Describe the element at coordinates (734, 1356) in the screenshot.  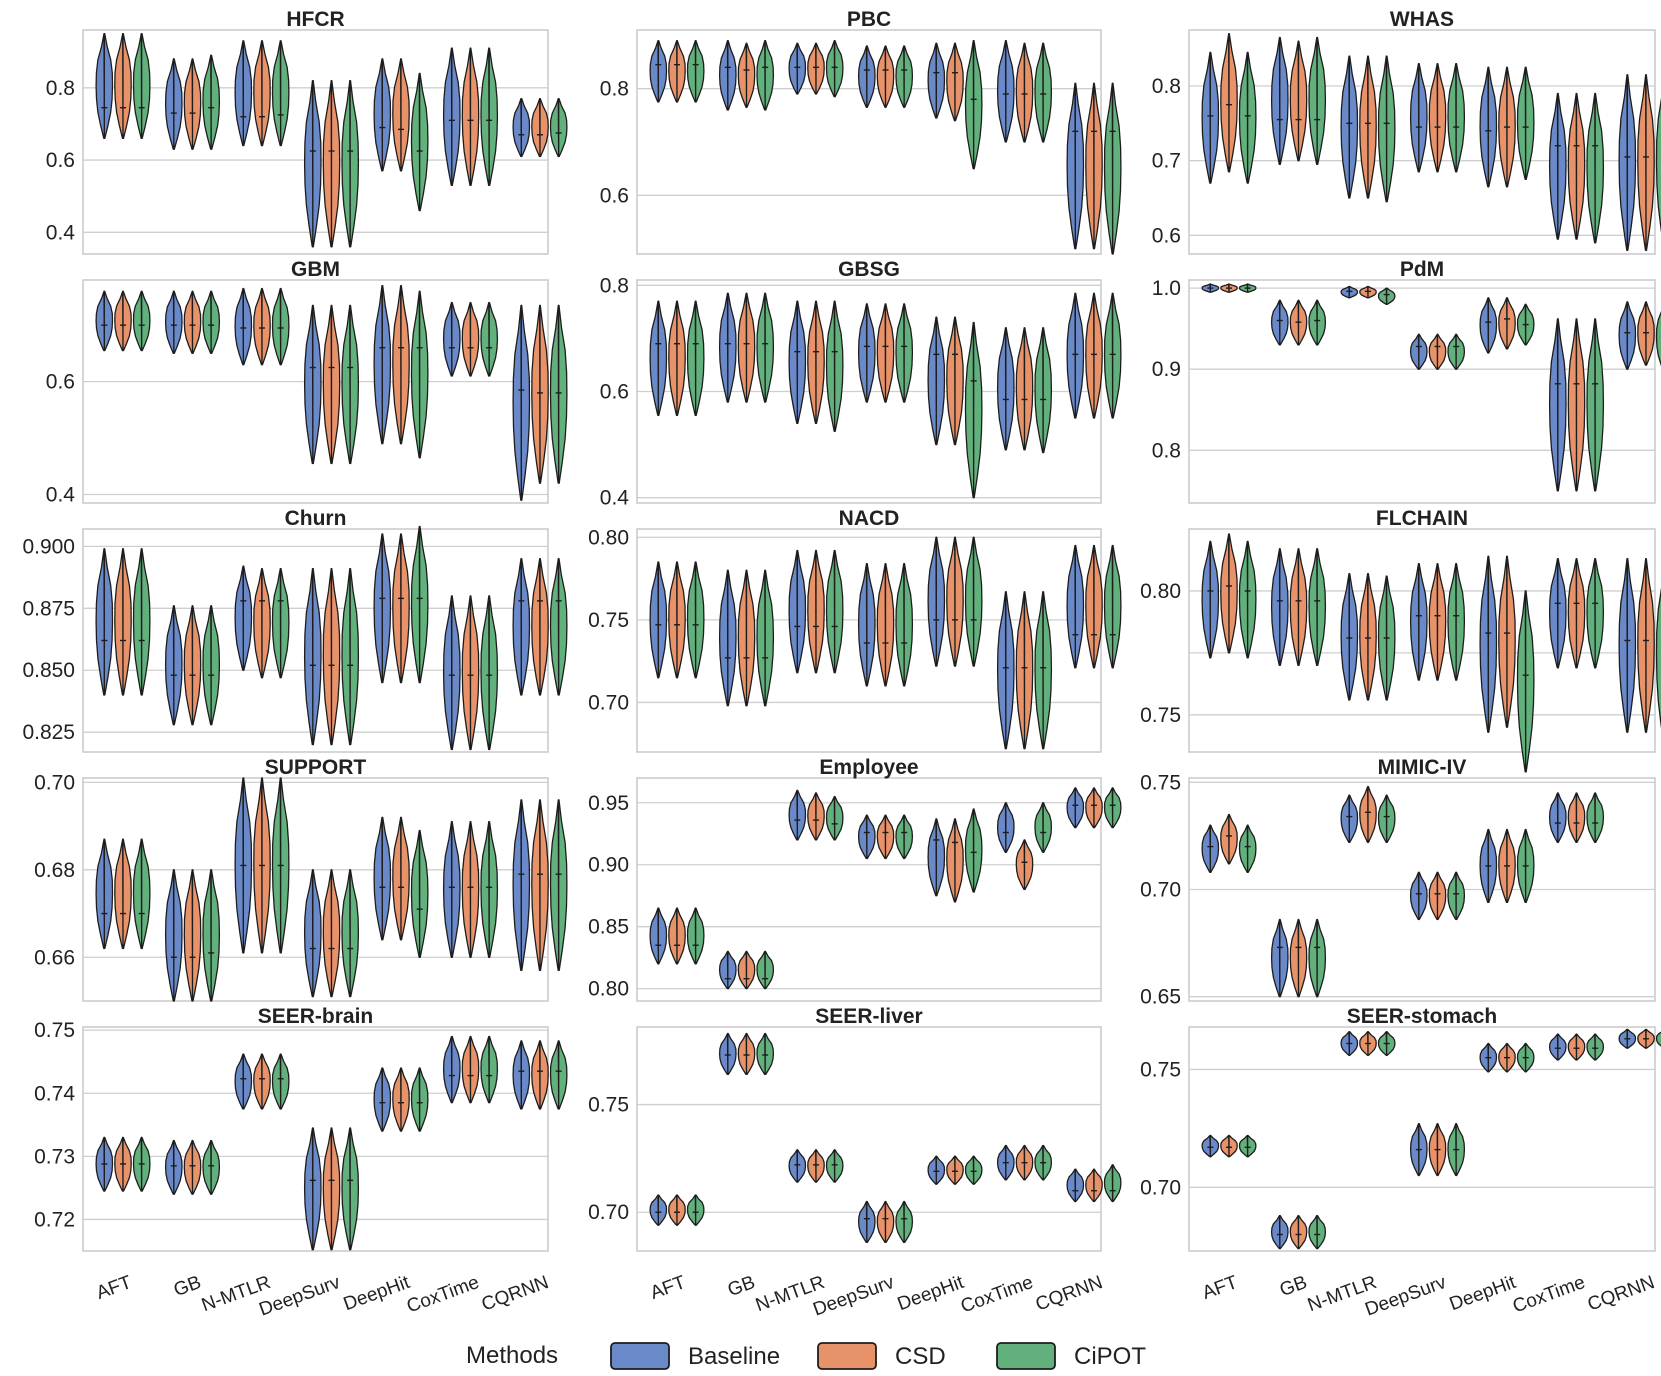
I see `legend-label-baseline: Baseline` at that location.